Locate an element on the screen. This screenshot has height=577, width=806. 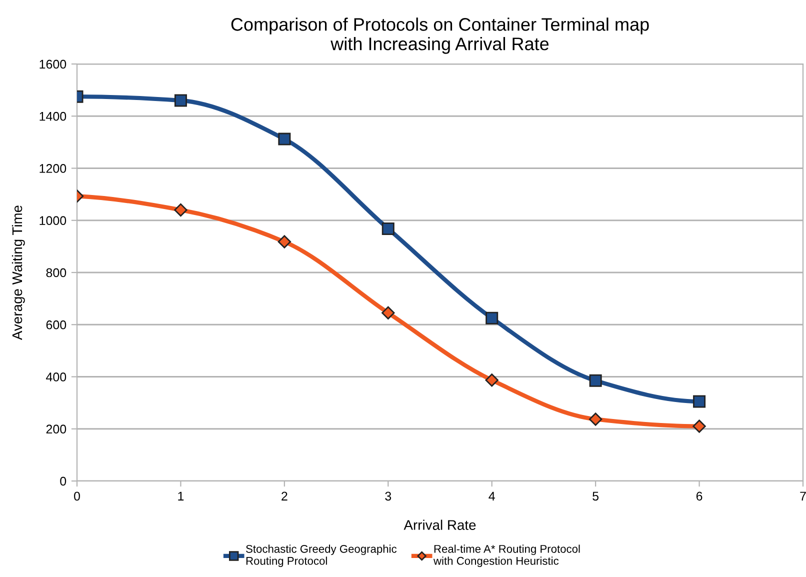
legend-label: Stochastic Greedy Geographic Routing Protocol is located at coordinates (321, 555).